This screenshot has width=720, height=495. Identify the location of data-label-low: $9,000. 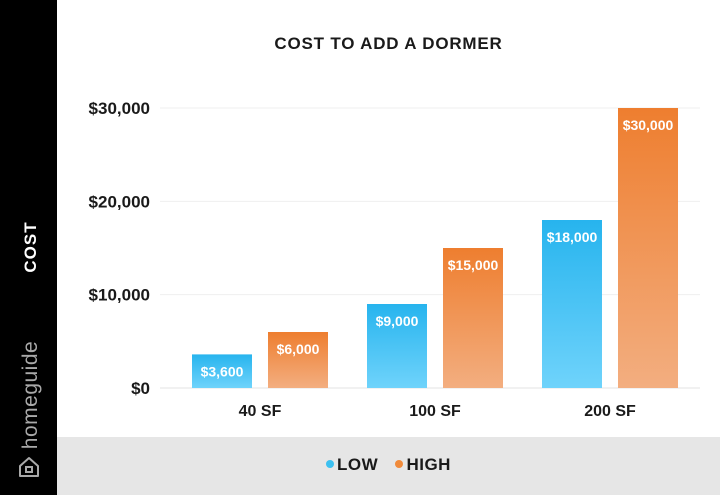
(397, 321).